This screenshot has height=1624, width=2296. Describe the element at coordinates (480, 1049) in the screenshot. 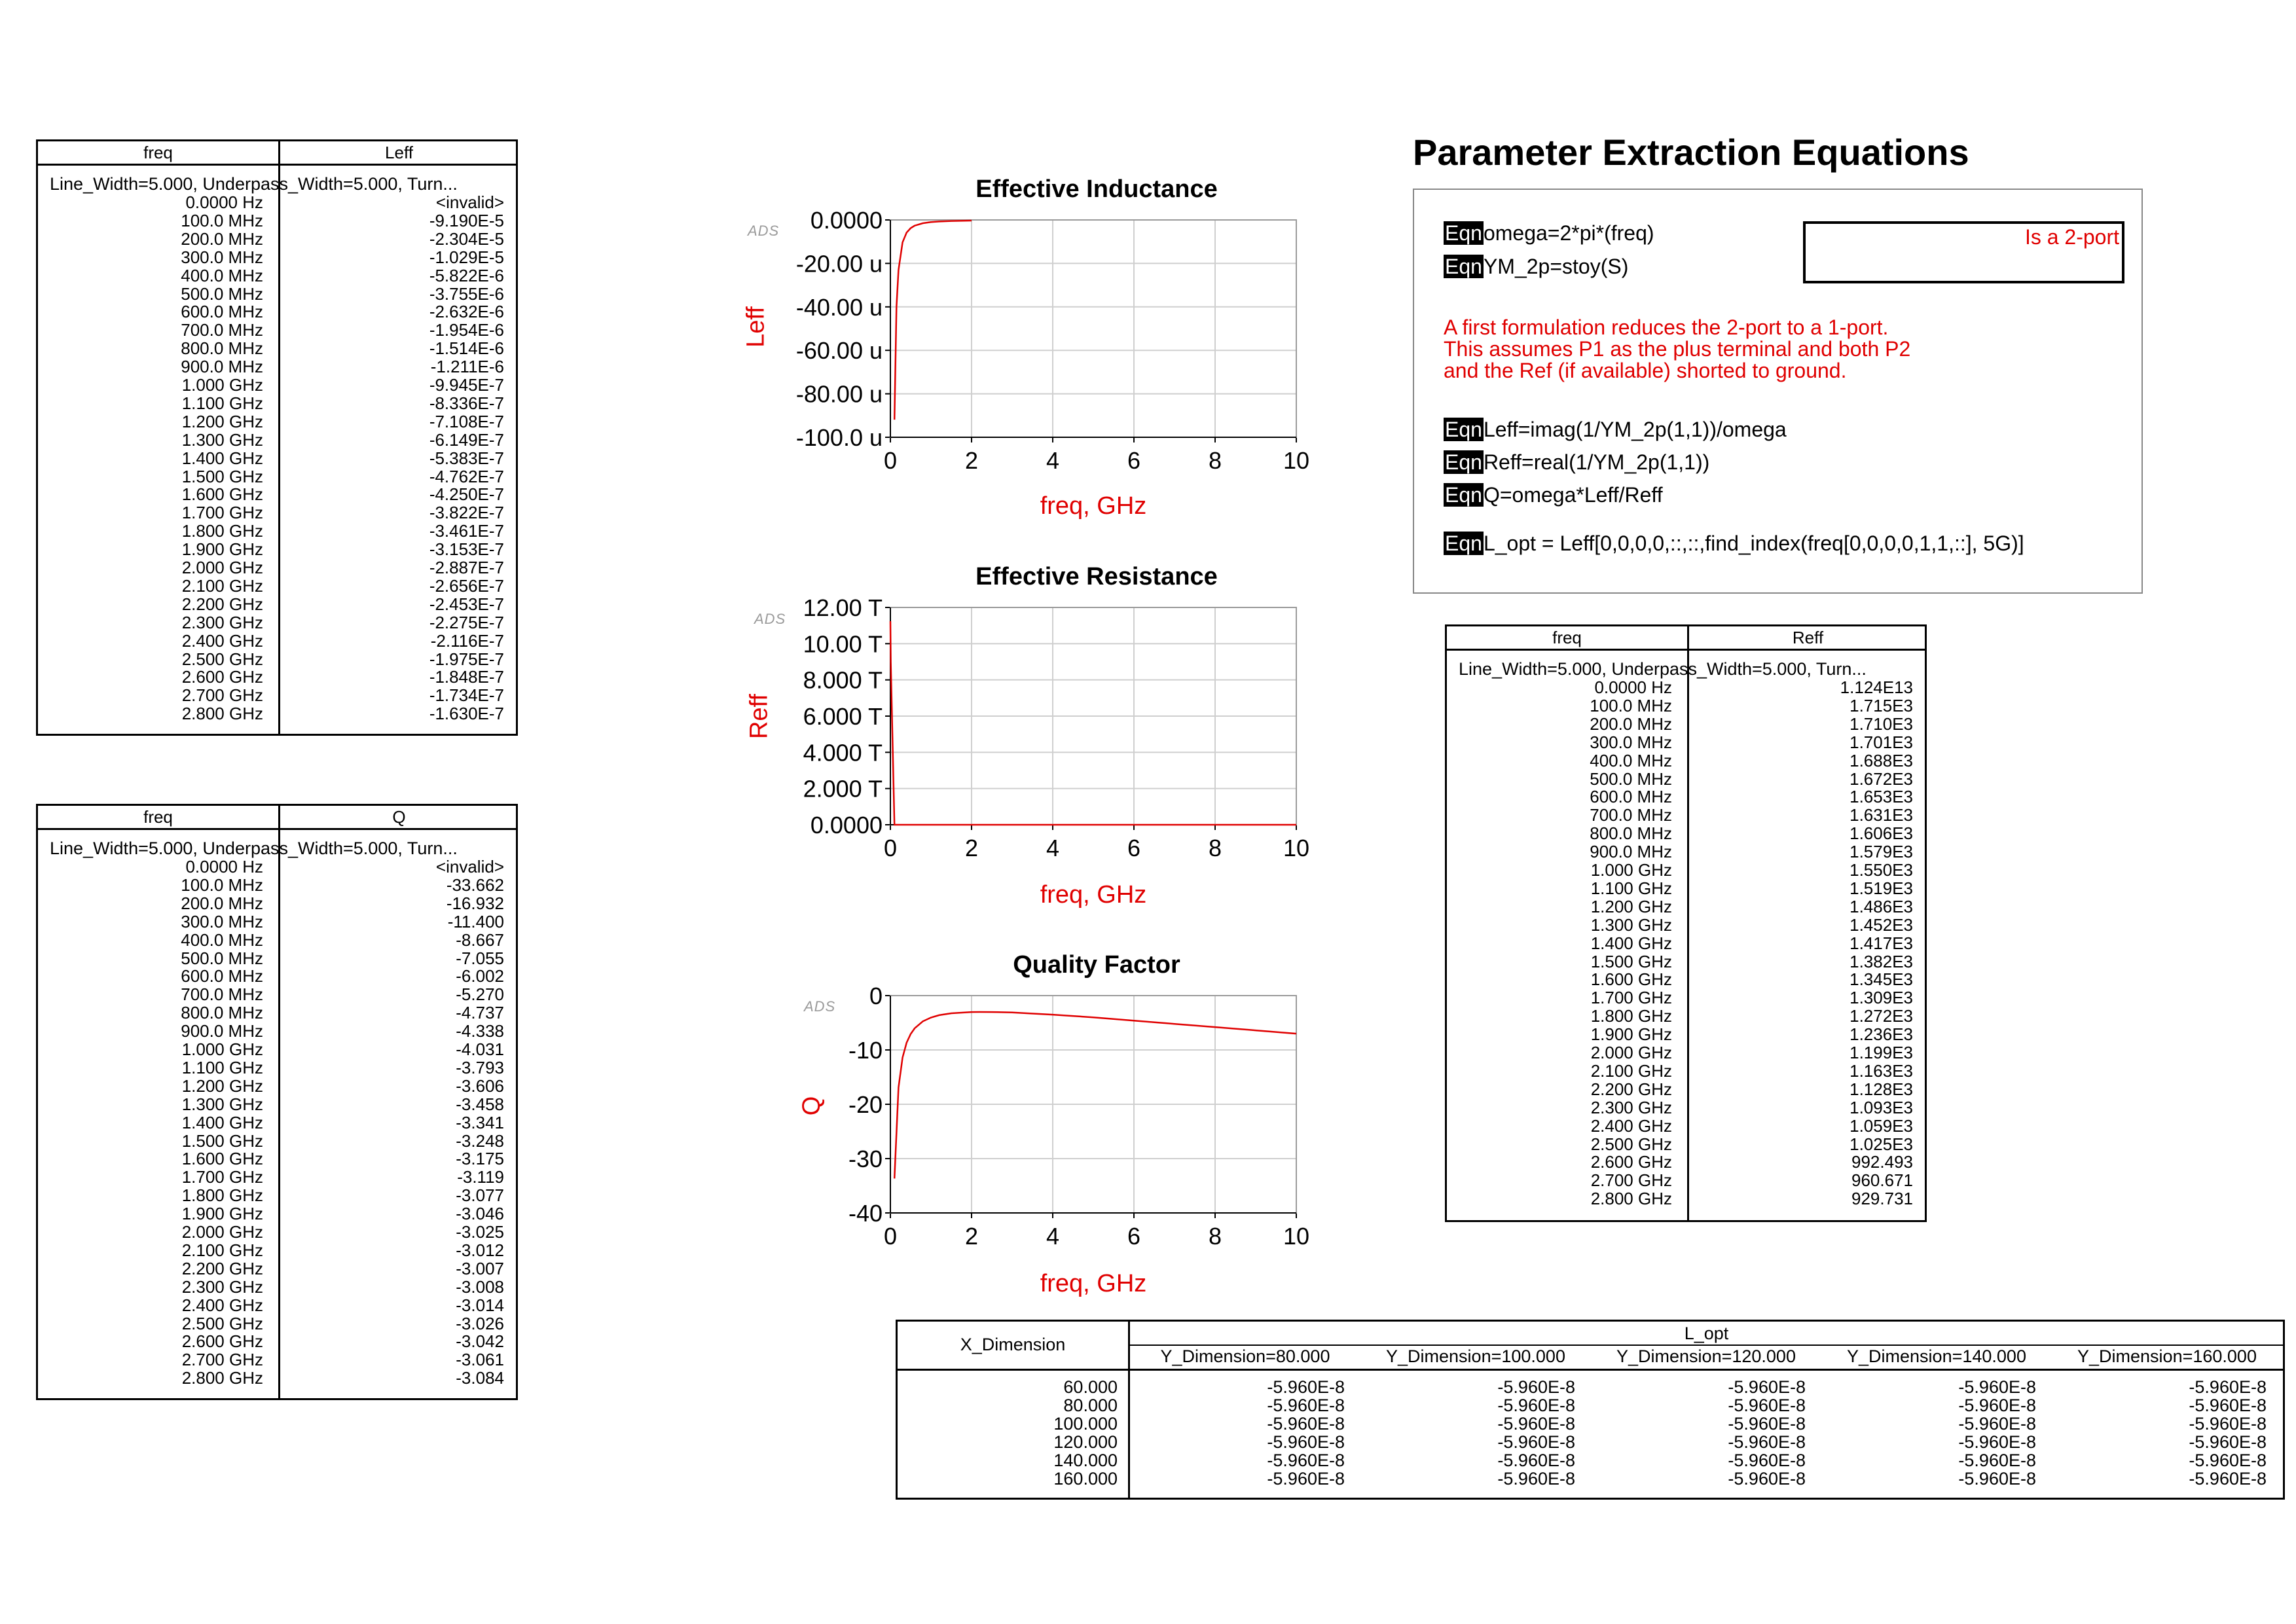

I see `value-cell: -4.031` at that location.